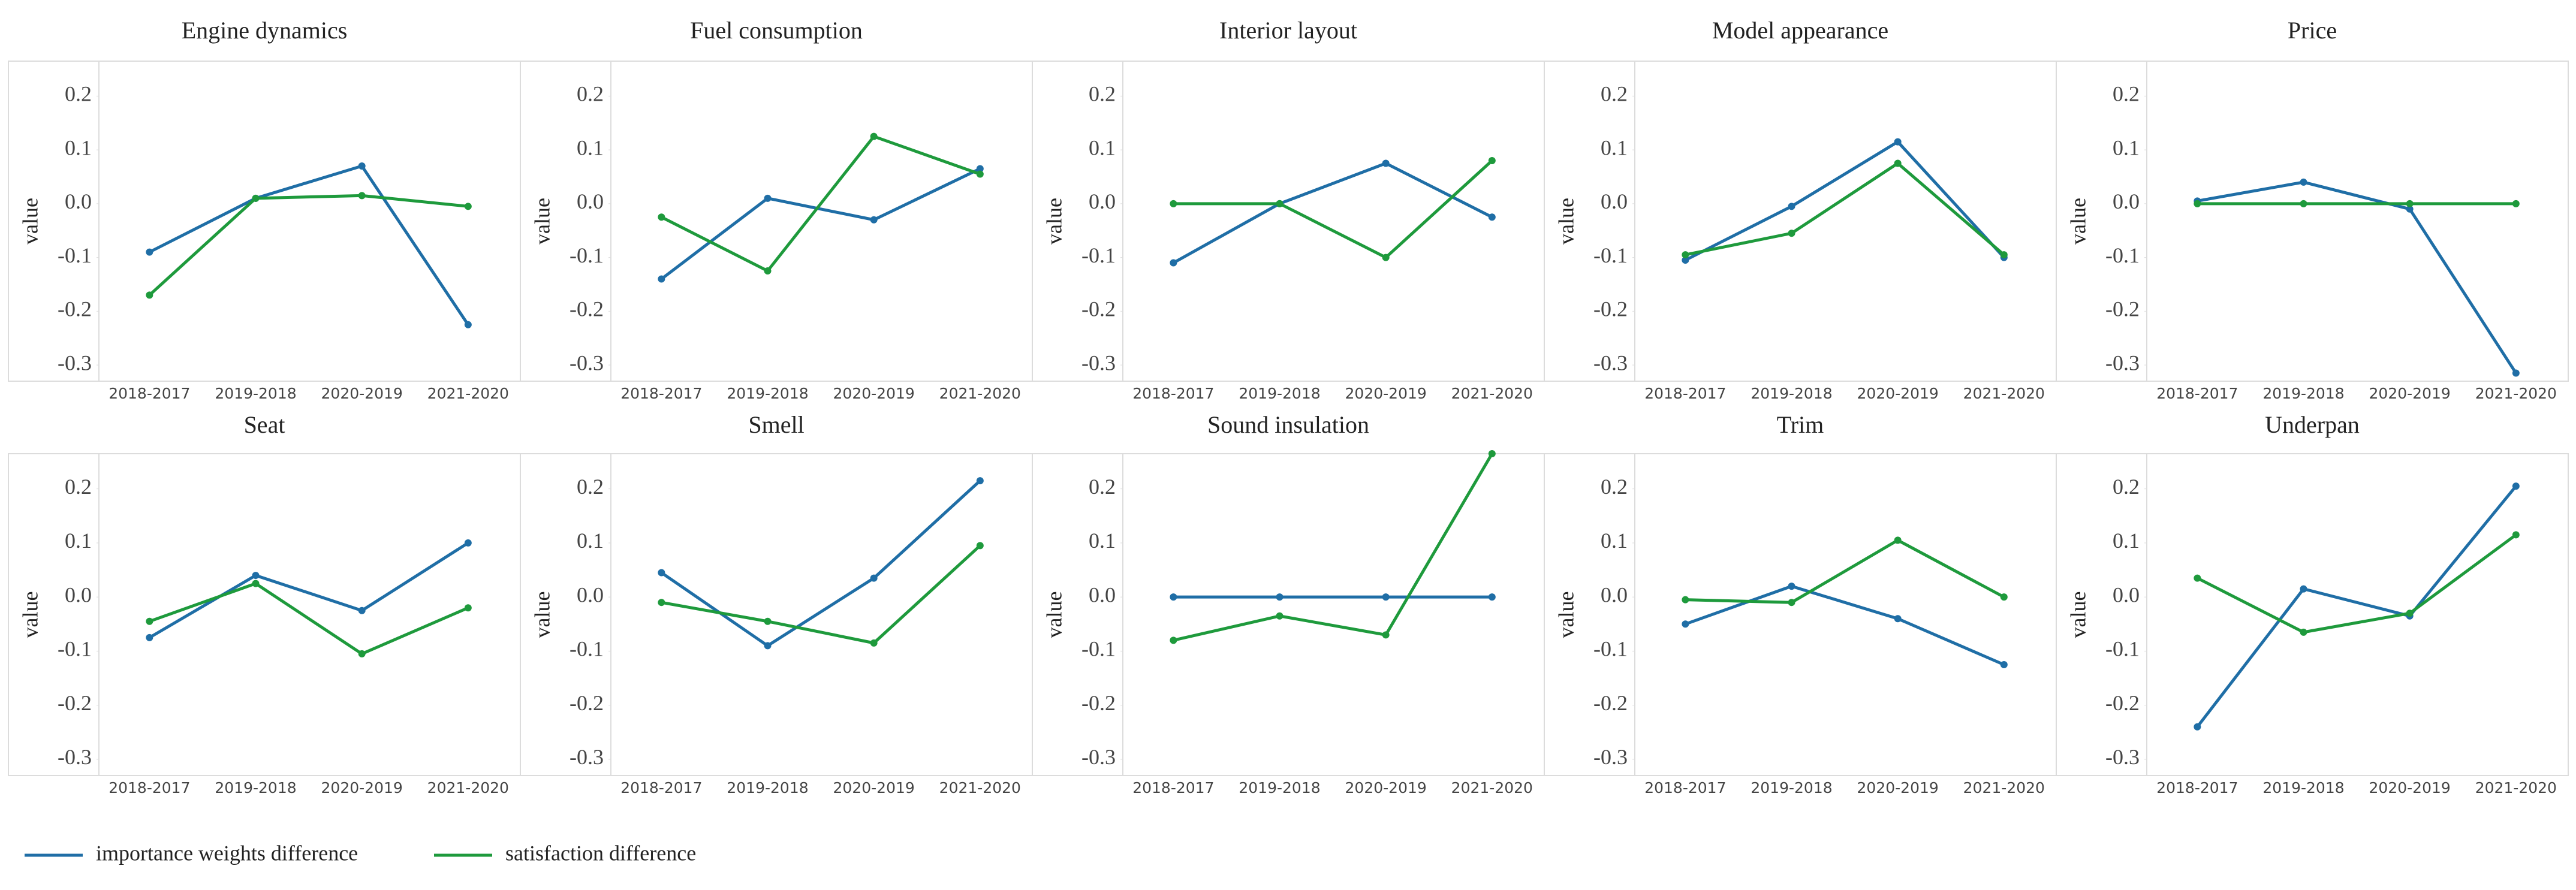 The width and height of the screenshot is (2576, 890). What do you see at coordinates (75, 309) in the screenshot?
I see `y-tick-label: -0.2` at bounding box center [75, 309].